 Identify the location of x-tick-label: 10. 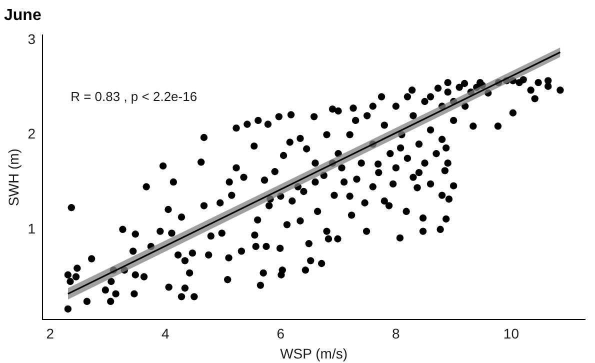
(511, 334).